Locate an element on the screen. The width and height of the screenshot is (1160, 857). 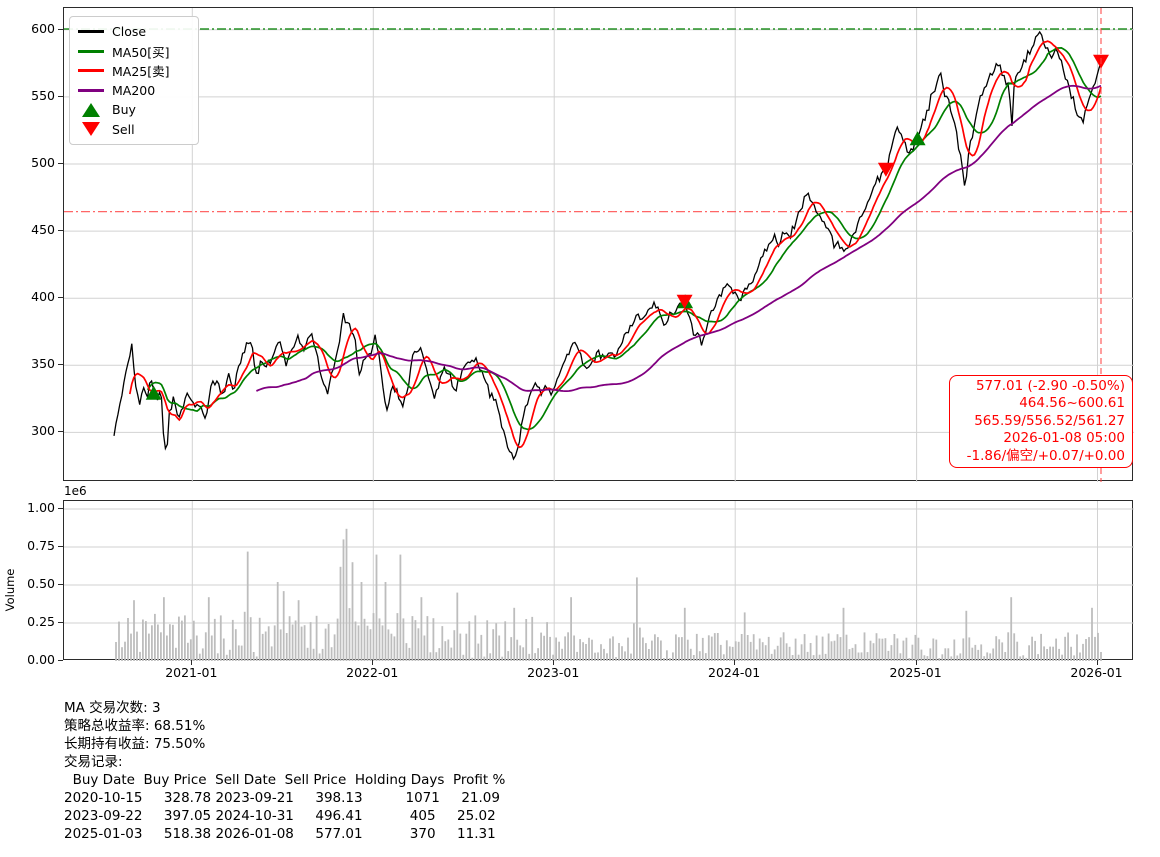
sell-marker is located at coordinates (684, 301).